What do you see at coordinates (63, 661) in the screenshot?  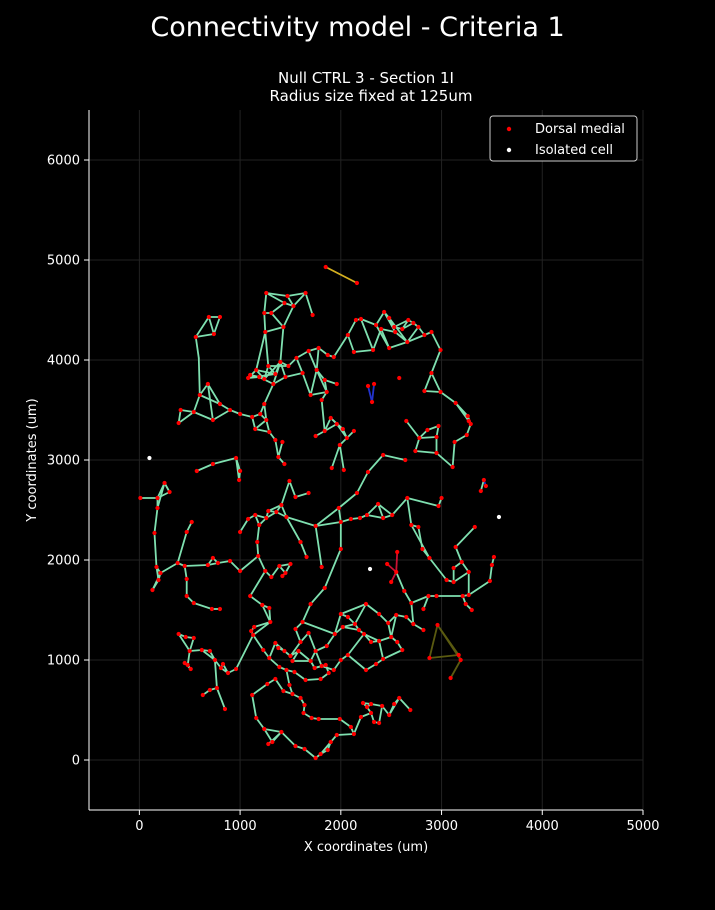 I see `y-tick-label: 1000` at bounding box center [63, 661].